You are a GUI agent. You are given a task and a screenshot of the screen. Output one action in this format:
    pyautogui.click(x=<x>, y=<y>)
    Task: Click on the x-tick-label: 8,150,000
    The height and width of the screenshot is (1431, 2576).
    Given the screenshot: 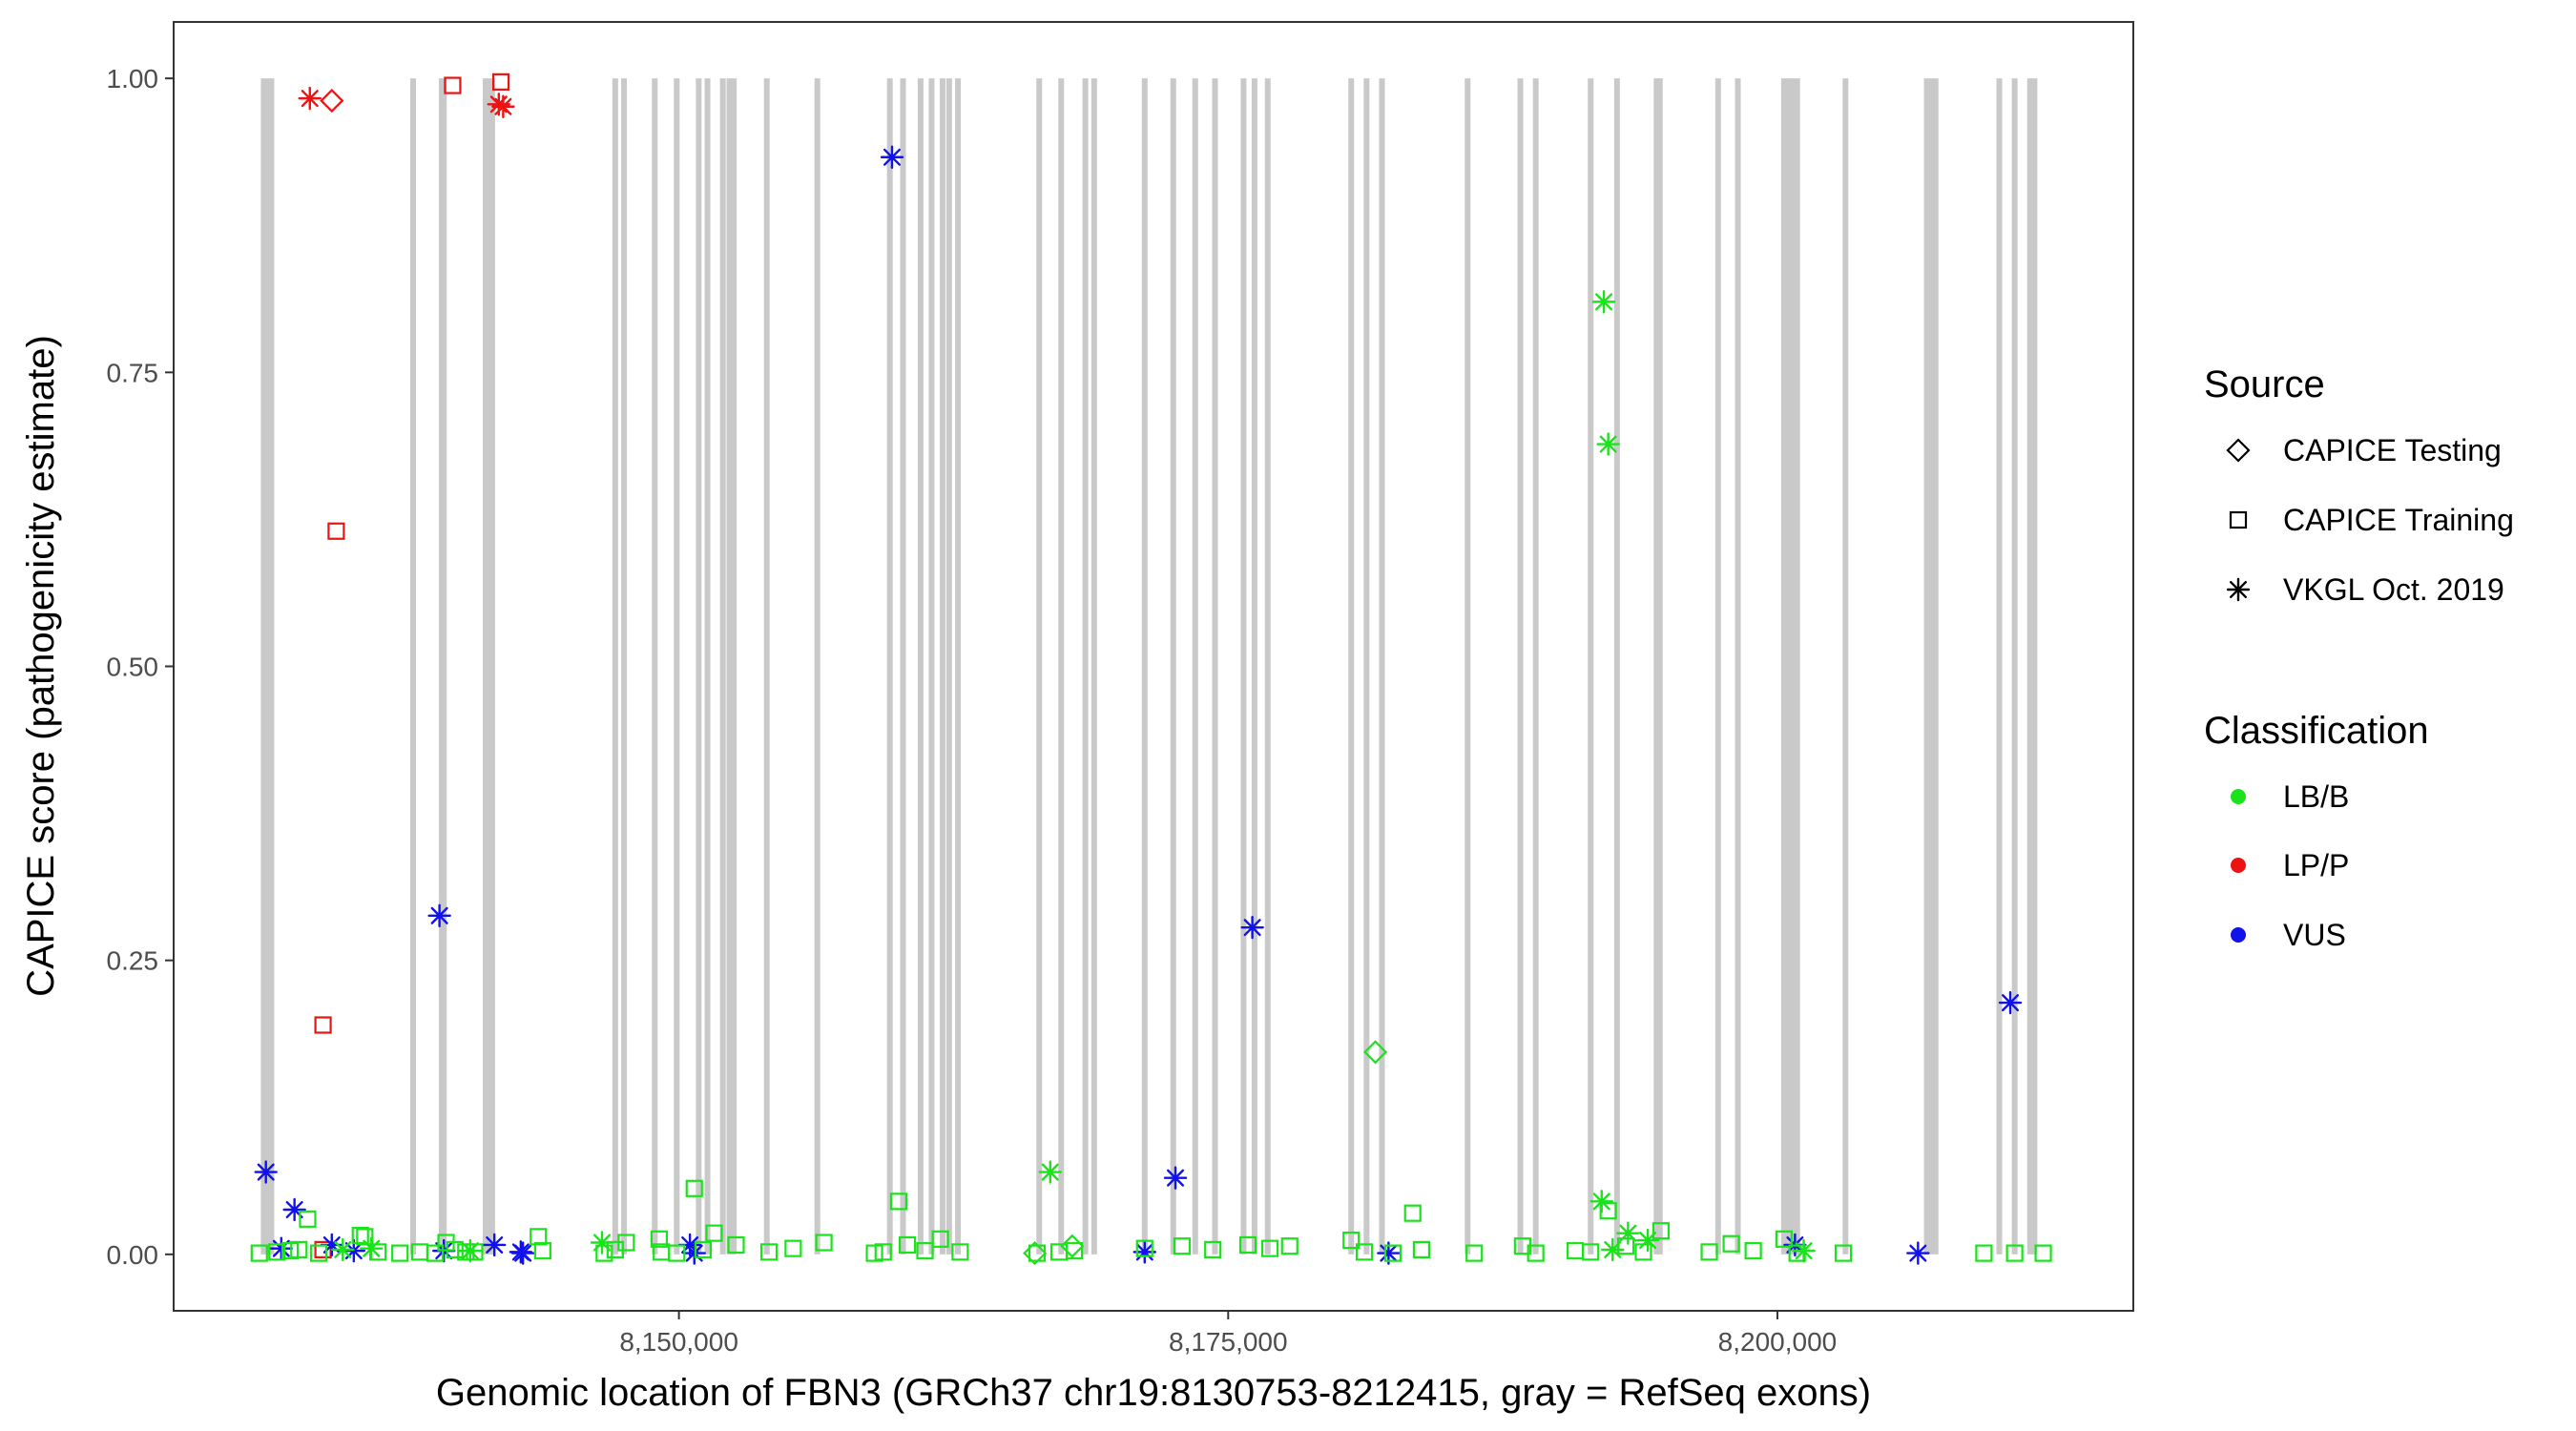 What is the action you would take?
    pyautogui.click(x=678, y=1342)
    